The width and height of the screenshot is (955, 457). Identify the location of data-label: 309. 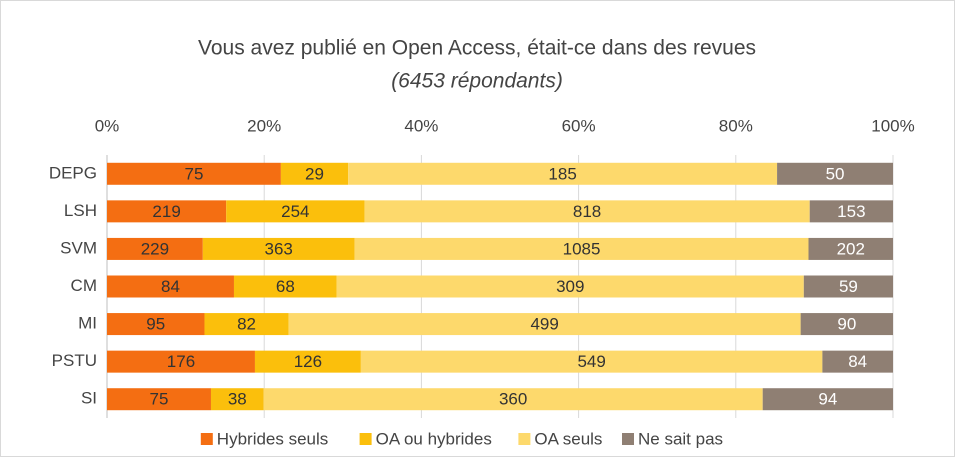
(570, 286).